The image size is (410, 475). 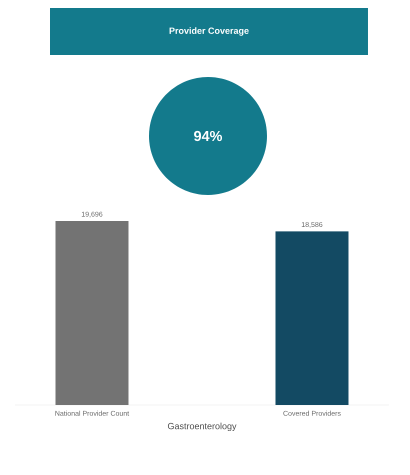 What do you see at coordinates (209, 31) in the screenshot?
I see `chart-title: Provider Coverage` at bounding box center [209, 31].